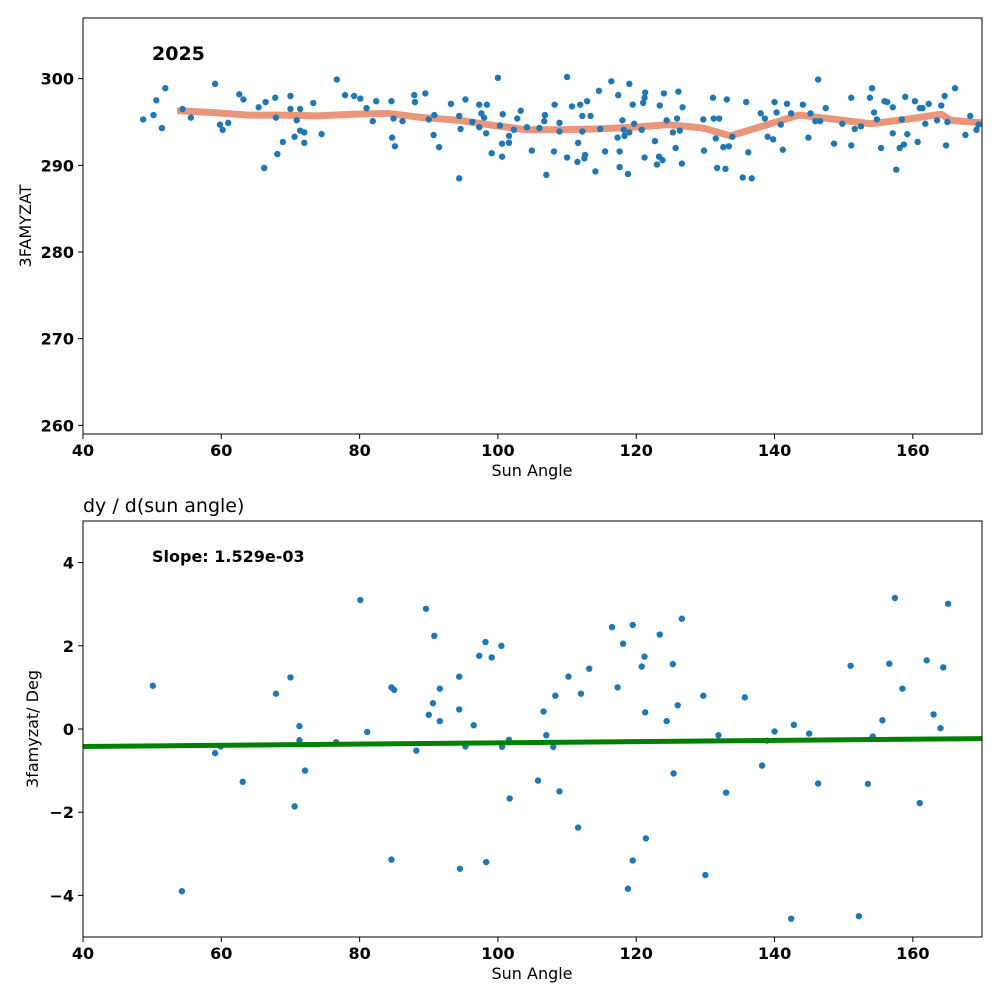  What do you see at coordinates (228, 556) in the screenshot?
I see `bottom-slope-annotation: Slope: 1.529e-03` at bounding box center [228, 556].